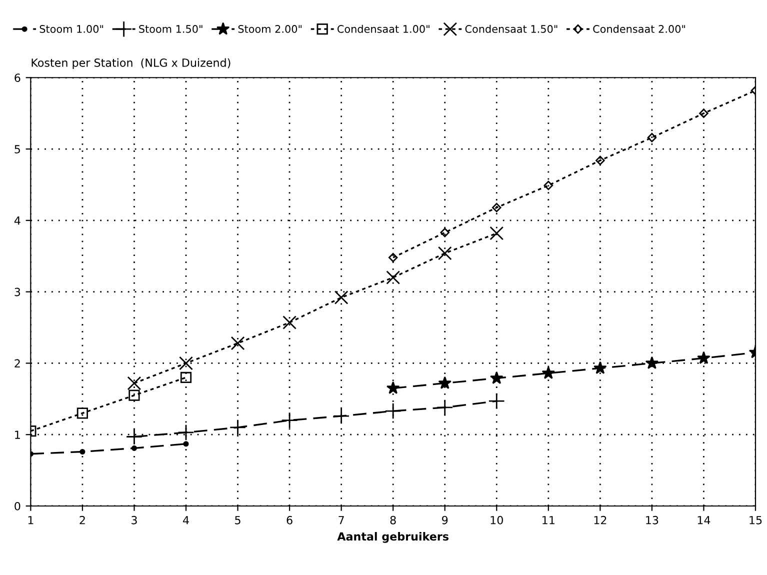 The width and height of the screenshot is (767, 575). Describe the element at coordinates (289, 520) in the screenshot. I see `x-tick-label: 6` at that location.